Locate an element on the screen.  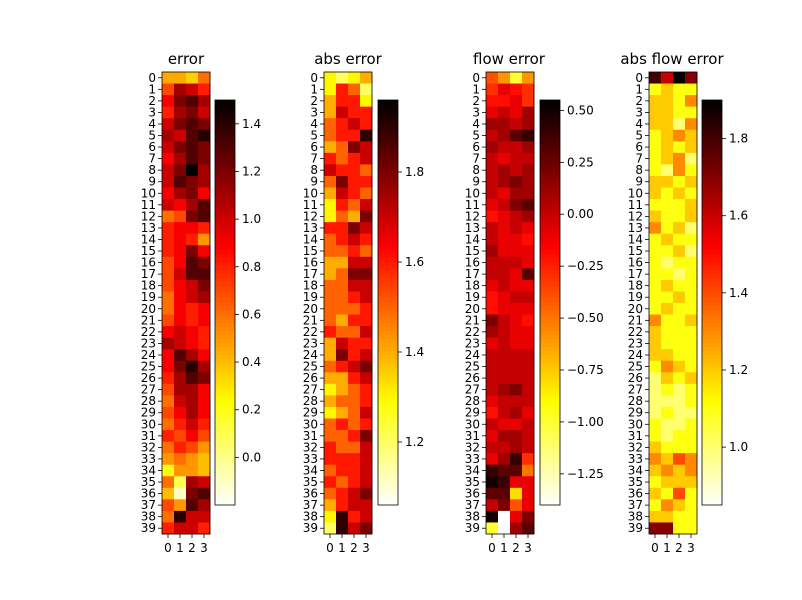
row-tick-label: 37 is located at coordinates (635, 505).